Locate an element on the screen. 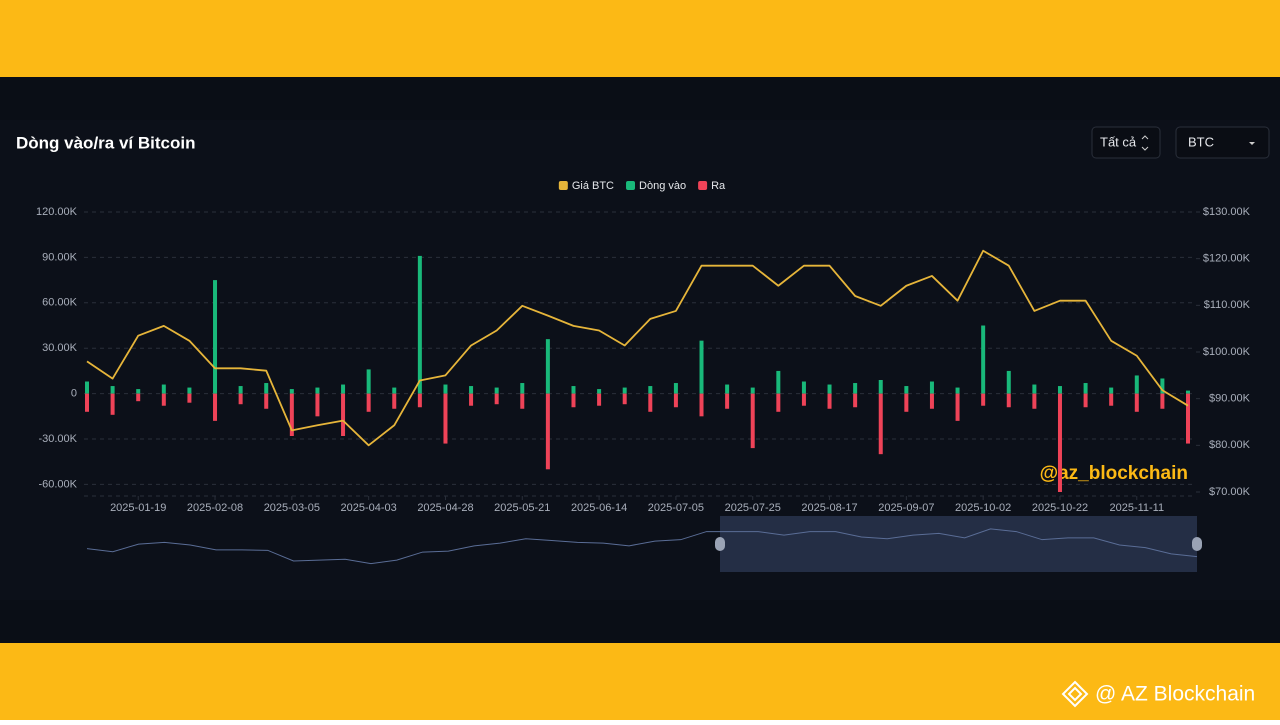 This screenshot has width=1280, height=725. top-band is located at coordinates (640, 38).